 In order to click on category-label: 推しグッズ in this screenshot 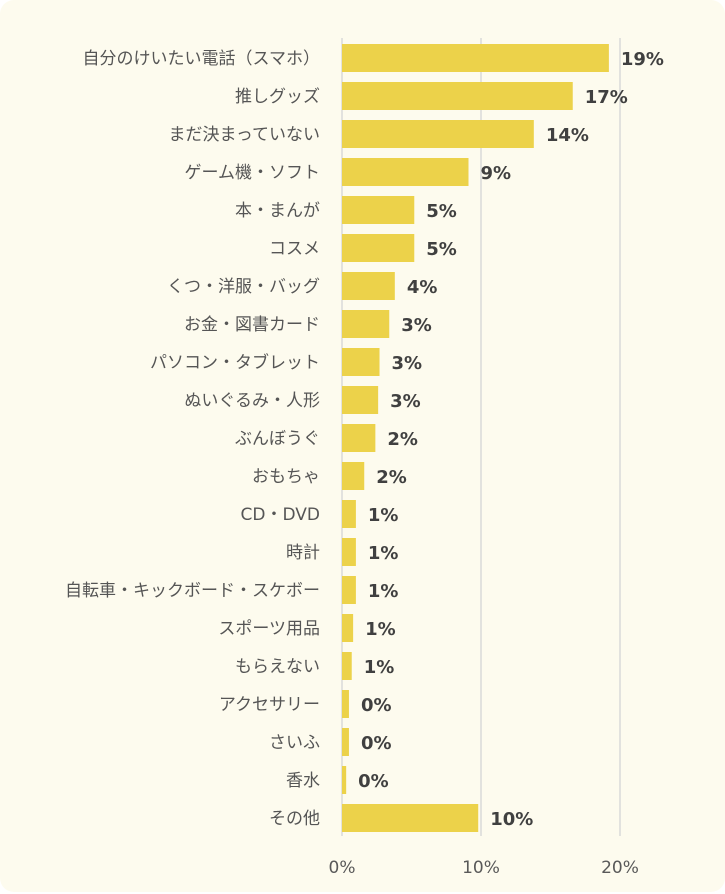, I will do `click(277, 97)`.